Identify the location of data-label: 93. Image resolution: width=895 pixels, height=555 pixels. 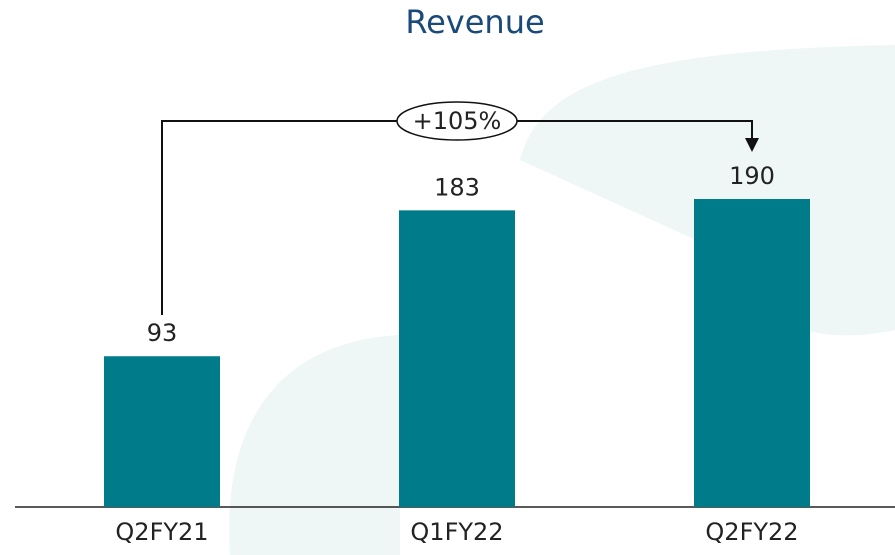
(162, 333).